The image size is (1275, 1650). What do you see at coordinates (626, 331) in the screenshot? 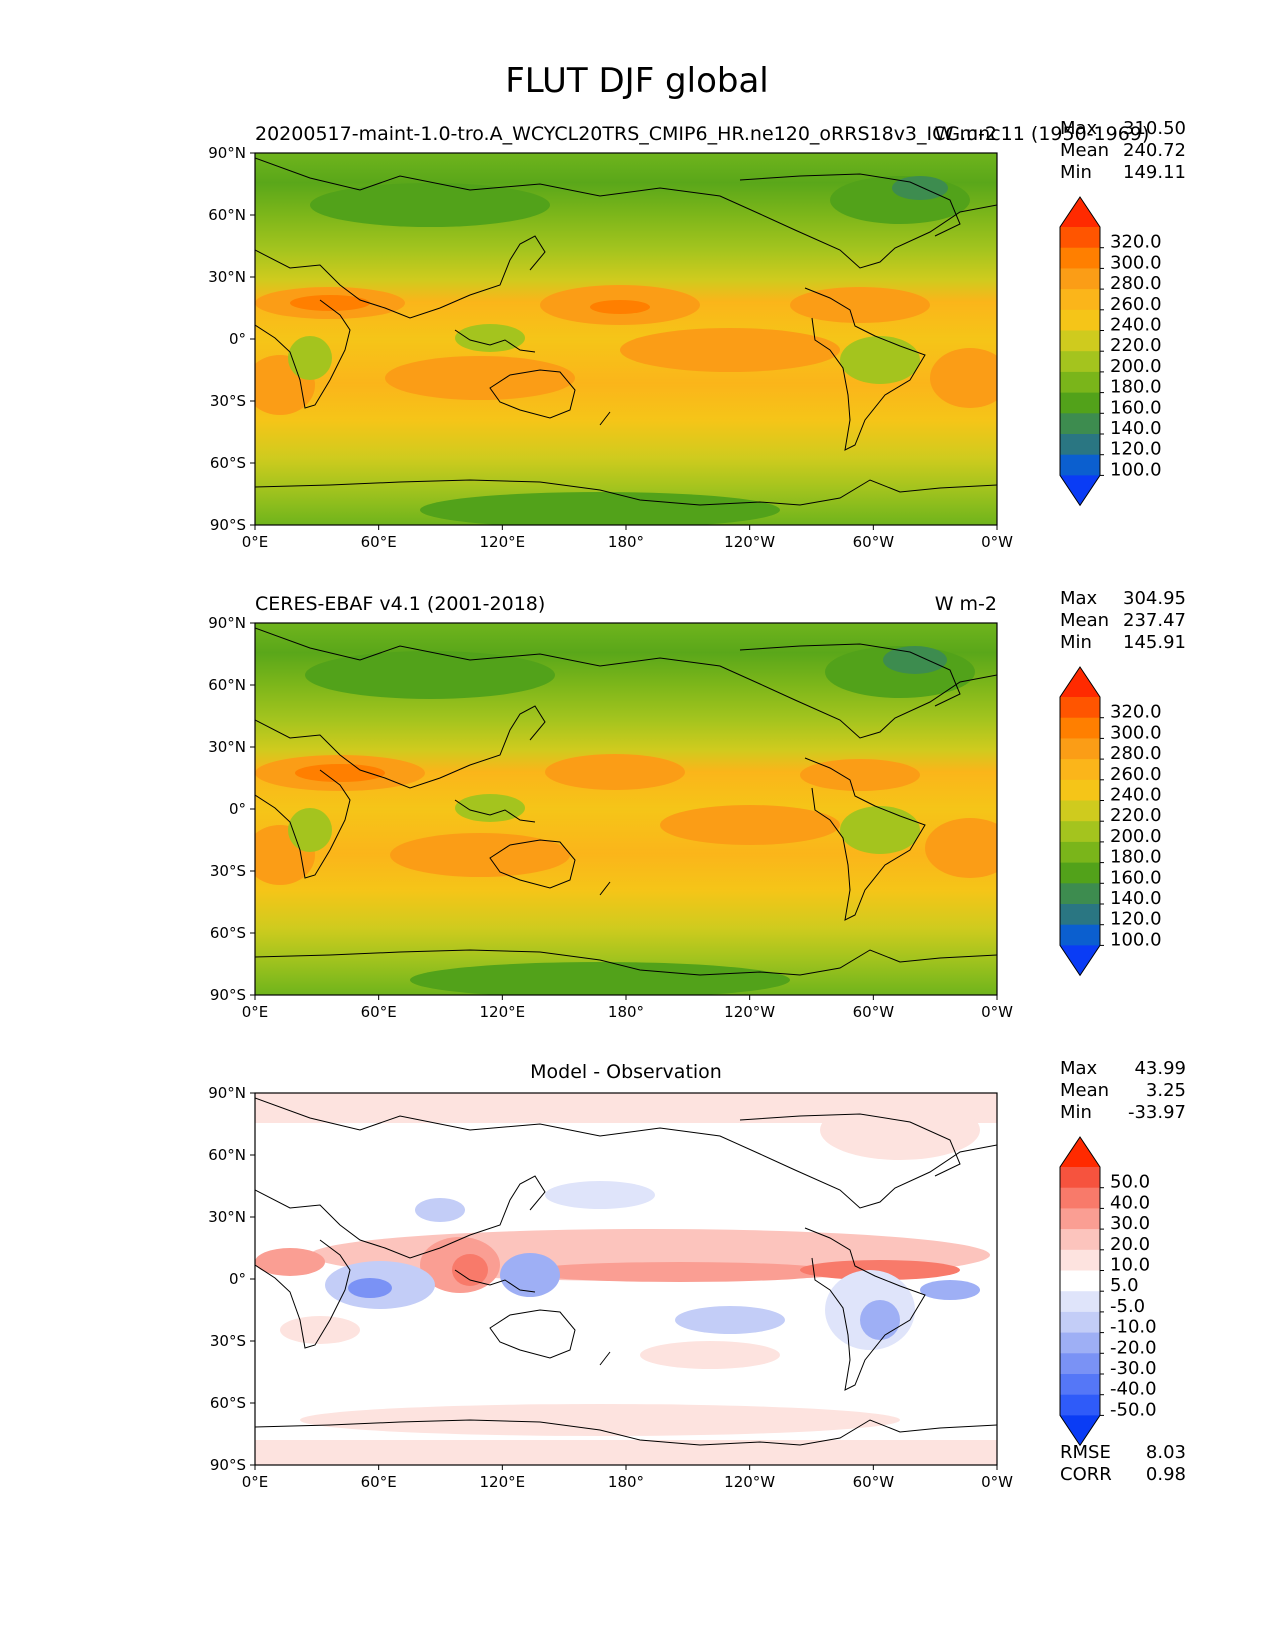
I see `coastlines-model` at bounding box center [626, 331].